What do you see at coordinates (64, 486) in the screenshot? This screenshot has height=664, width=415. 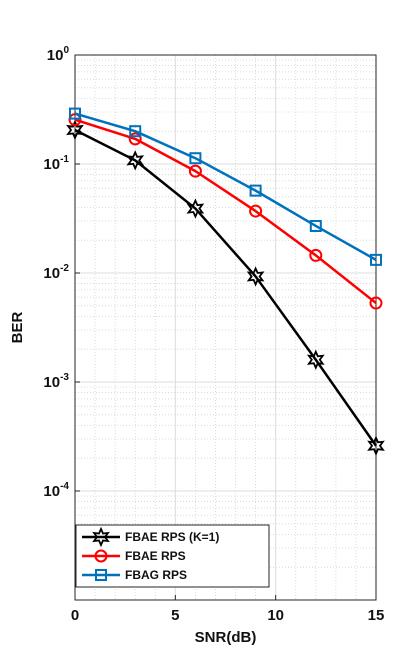 I see `y-tick-exponent: -4` at bounding box center [64, 486].